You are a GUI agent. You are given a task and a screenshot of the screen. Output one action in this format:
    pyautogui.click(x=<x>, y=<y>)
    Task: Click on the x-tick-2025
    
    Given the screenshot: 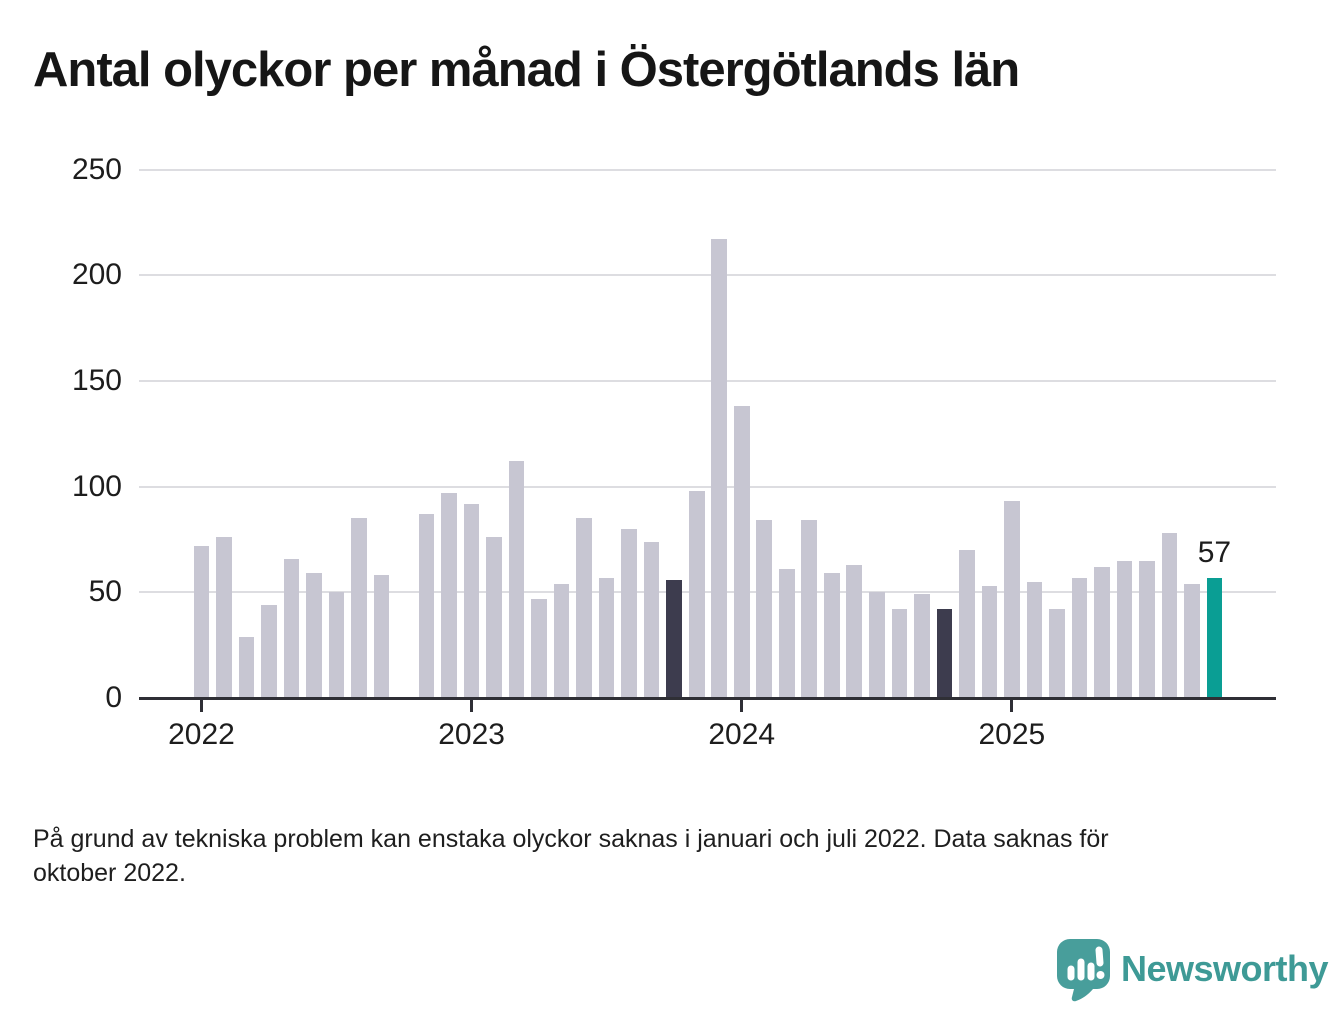 What is the action you would take?
    pyautogui.click(x=1012, y=706)
    